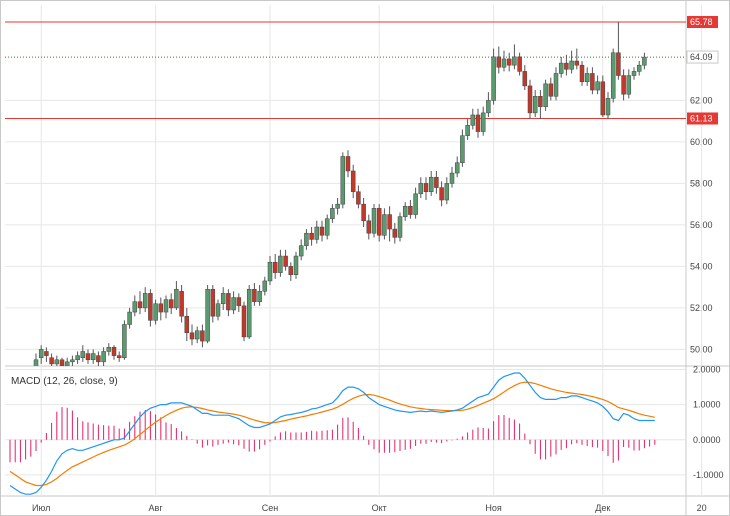 Image resolution: width=730 pixels, height=516 pixels. What do you see at coordinates (379, 508) in the screenshot?
I see `time-tick-label: Окт` at bounding box center [379, 508].